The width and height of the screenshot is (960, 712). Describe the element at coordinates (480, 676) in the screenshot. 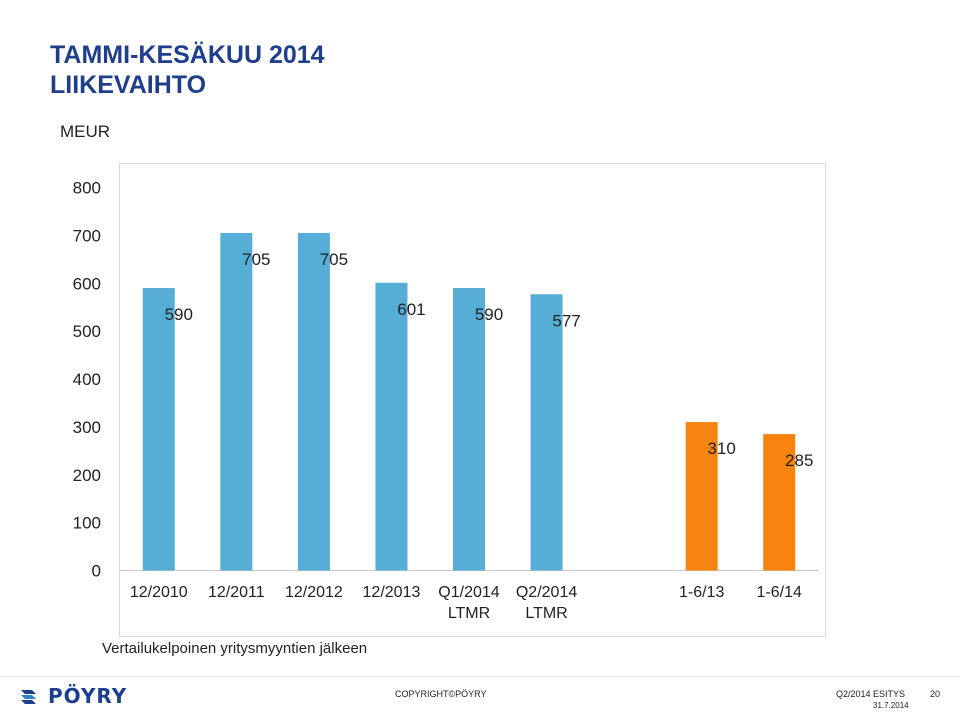

I see `footer-divider` at that location.